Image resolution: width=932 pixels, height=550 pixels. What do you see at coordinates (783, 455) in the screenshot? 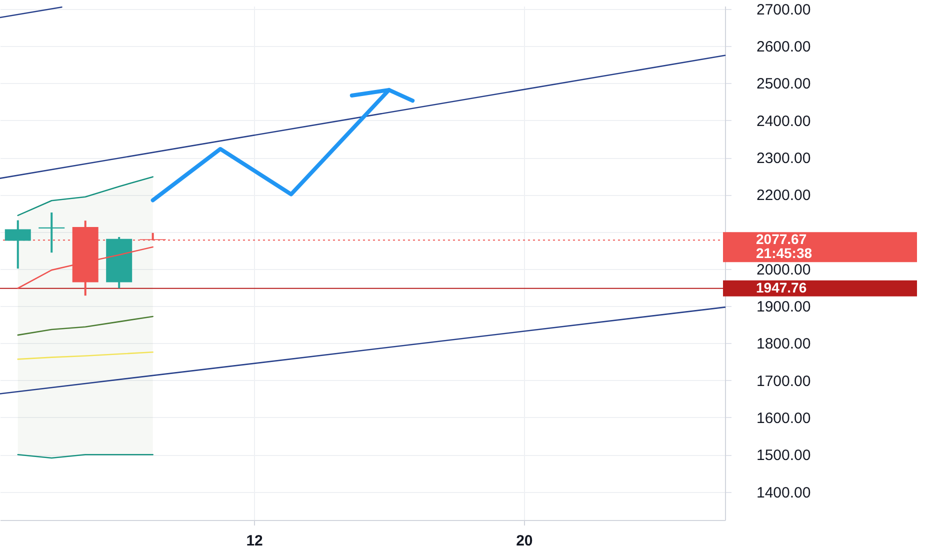
I see `y-tick-label: 1500.00` at bounding box center [783, 455].